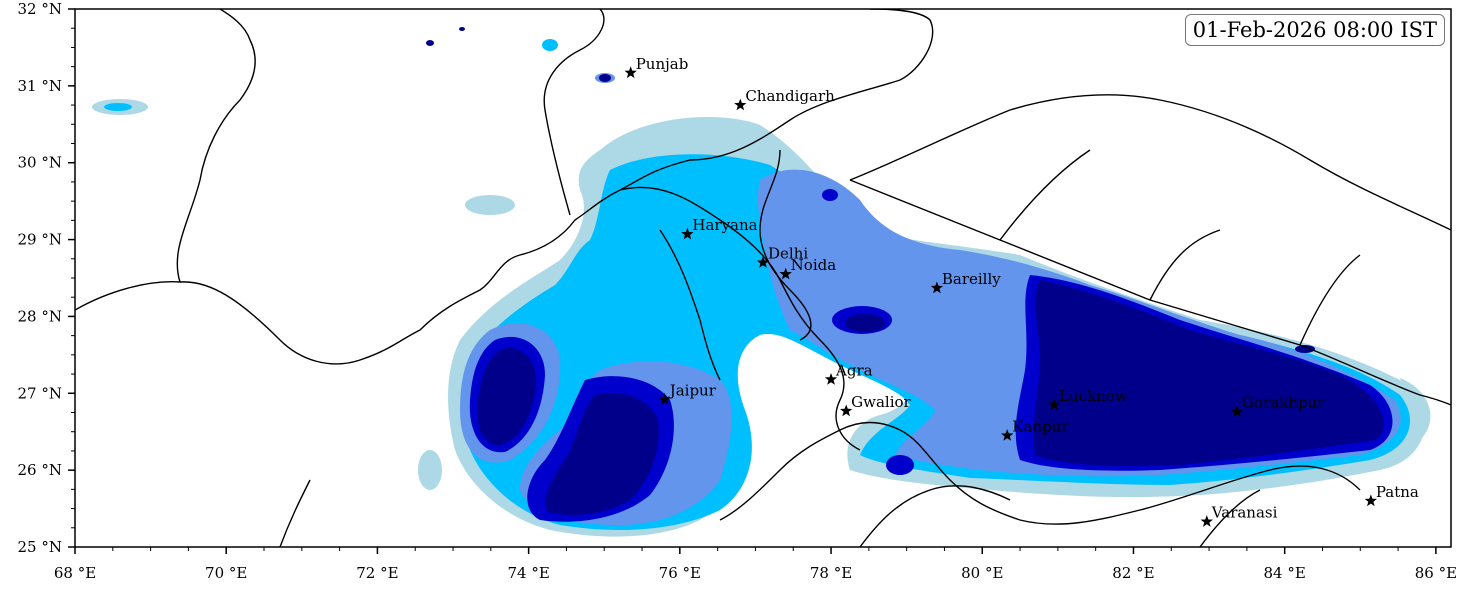 This screenshot has width=1471, height=591. I want to click on x-tick-label: 68 °E, so click(75, 573).